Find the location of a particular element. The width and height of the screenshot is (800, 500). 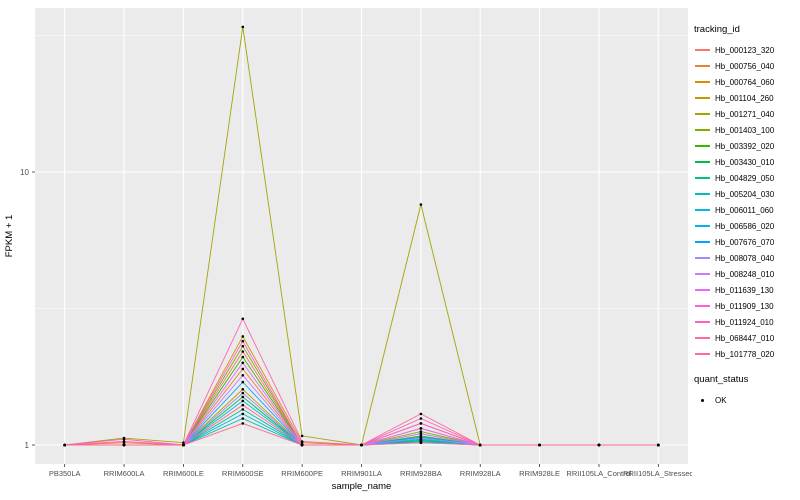

y-axis-title: FPKM + 1 is located at coordinates (9, 236).